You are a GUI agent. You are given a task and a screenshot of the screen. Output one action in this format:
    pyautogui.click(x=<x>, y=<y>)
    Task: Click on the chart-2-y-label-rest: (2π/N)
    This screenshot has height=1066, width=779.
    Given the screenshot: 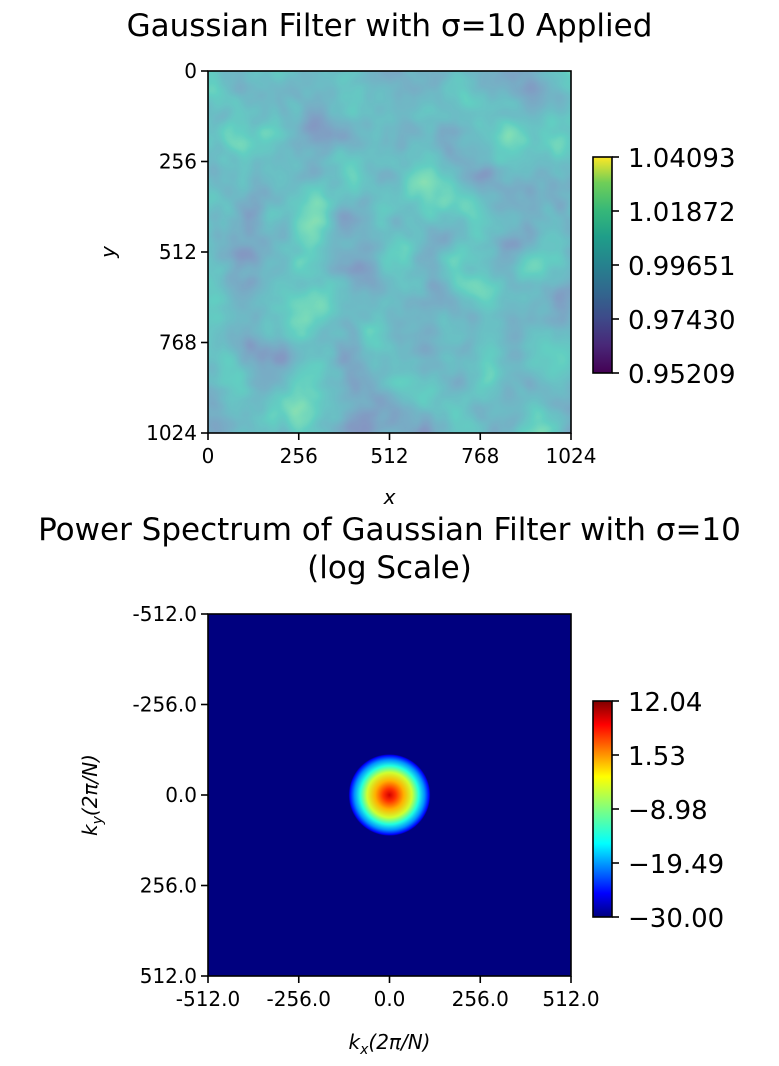 What is the action you would take?
    pyautogui.click(x=90, y=785)
    